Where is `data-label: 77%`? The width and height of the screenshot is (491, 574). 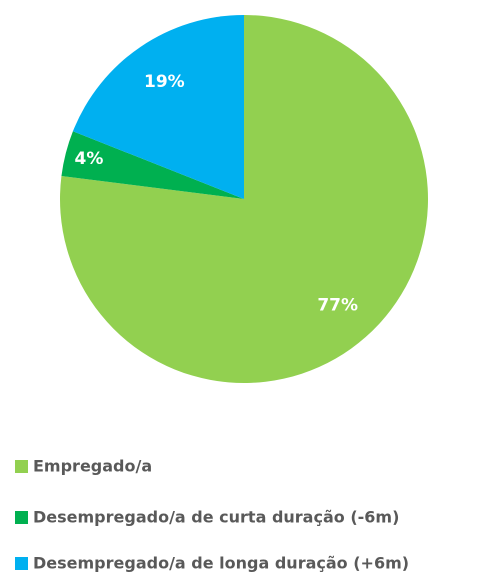 data-label: 77% is located at coordinates (337, 305).